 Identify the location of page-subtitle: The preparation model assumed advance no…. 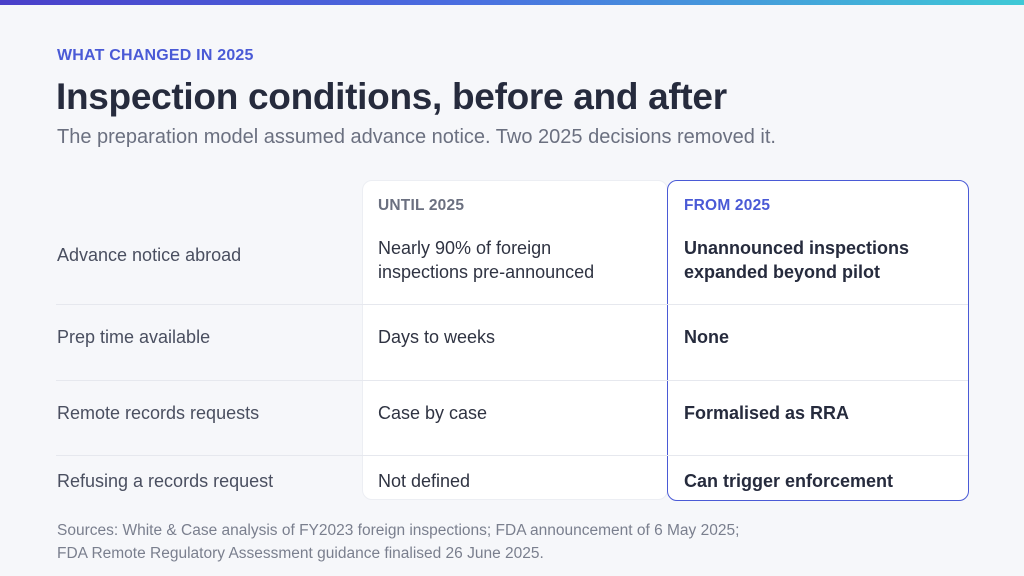
(416, 137).